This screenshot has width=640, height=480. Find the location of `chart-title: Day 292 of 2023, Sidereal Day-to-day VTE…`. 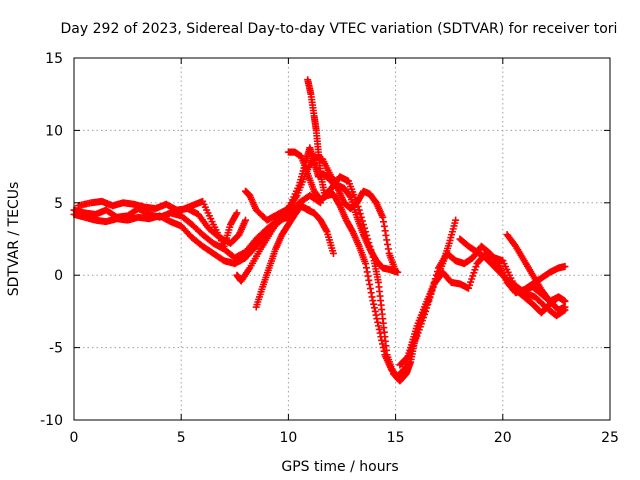

chart-title: Day 292 of 2023, Sidereal Day-to-day VTE… is located at coordinates (339, 29).